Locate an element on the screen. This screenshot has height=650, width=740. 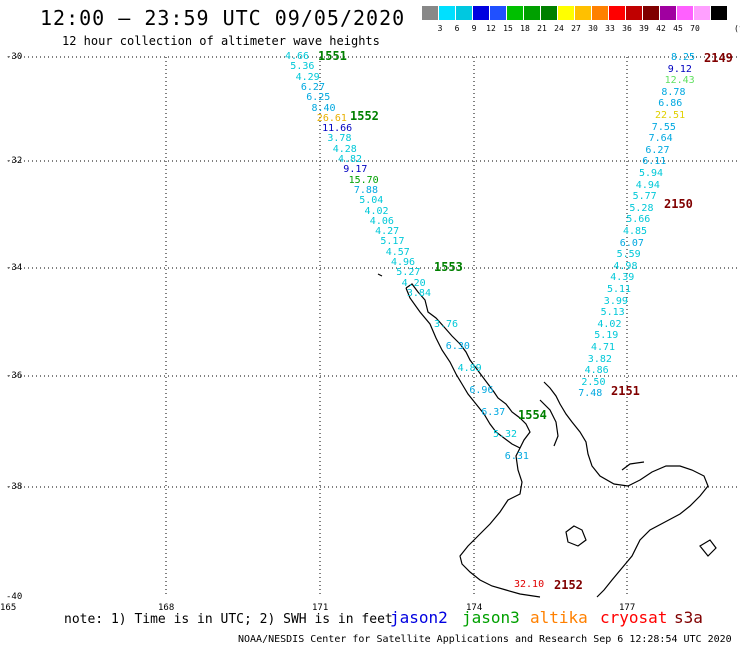
colorbar-tick: 15 is located at coordinates (508, 28).